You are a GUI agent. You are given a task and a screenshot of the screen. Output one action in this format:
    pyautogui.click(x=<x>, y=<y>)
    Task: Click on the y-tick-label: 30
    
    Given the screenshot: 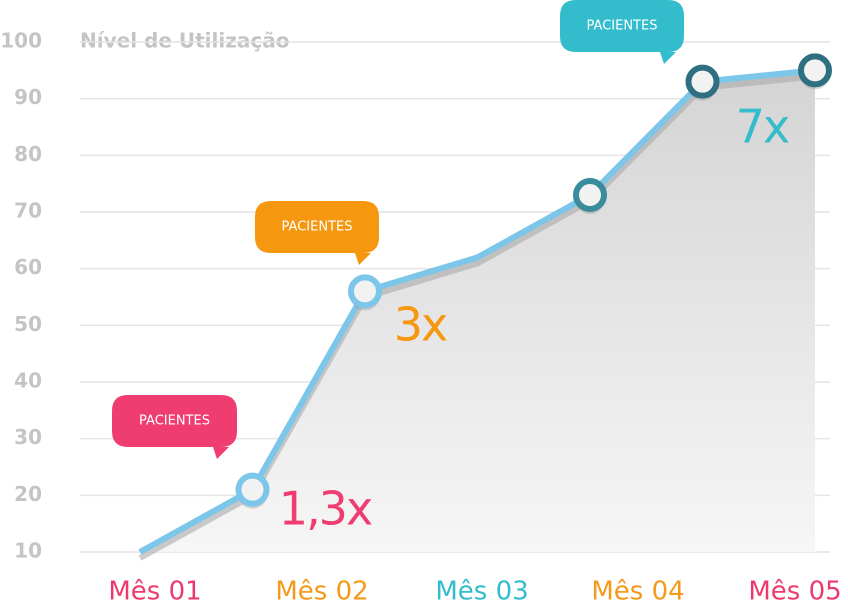 What is the action you would take?
    pyautogui.click(x=28, y=437)
    